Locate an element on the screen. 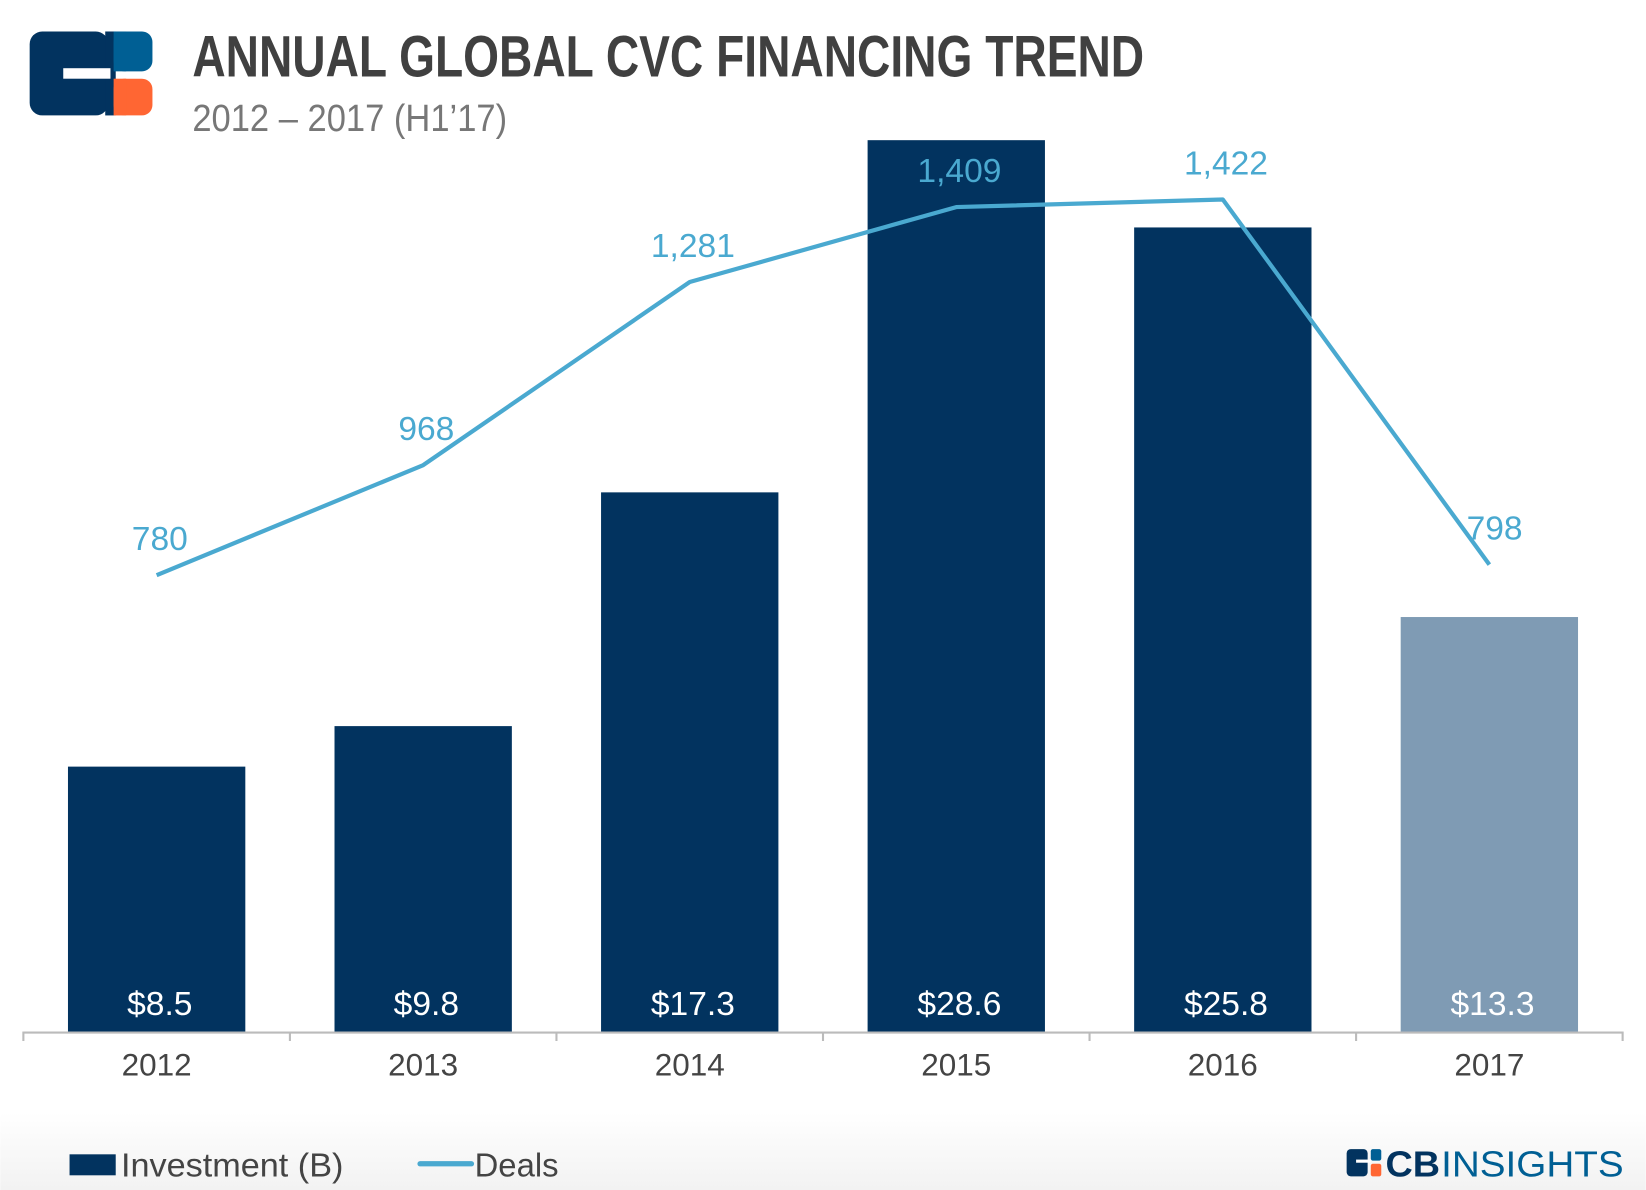  bar-2016 is located at coordinates (1223, 629).